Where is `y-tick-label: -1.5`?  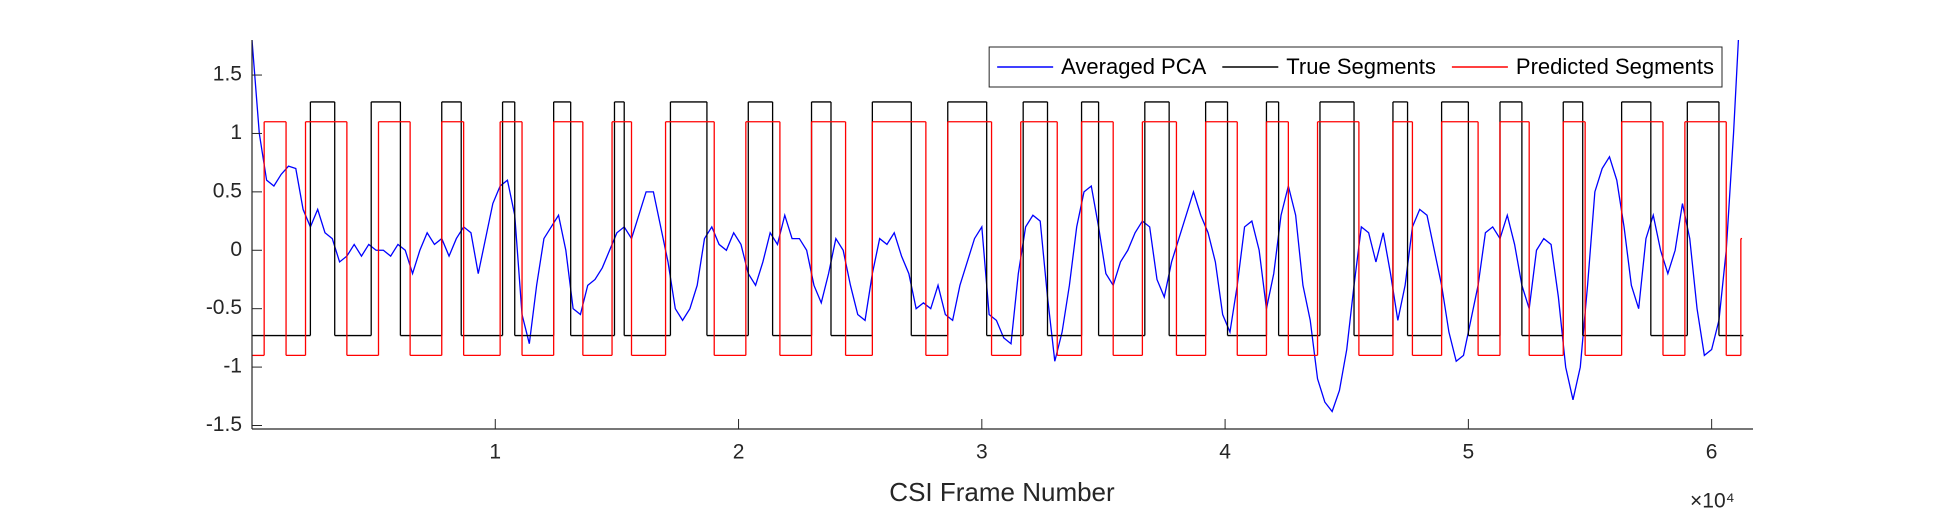
y-tick-label: -1.5 is located at coordinates (224, 424).